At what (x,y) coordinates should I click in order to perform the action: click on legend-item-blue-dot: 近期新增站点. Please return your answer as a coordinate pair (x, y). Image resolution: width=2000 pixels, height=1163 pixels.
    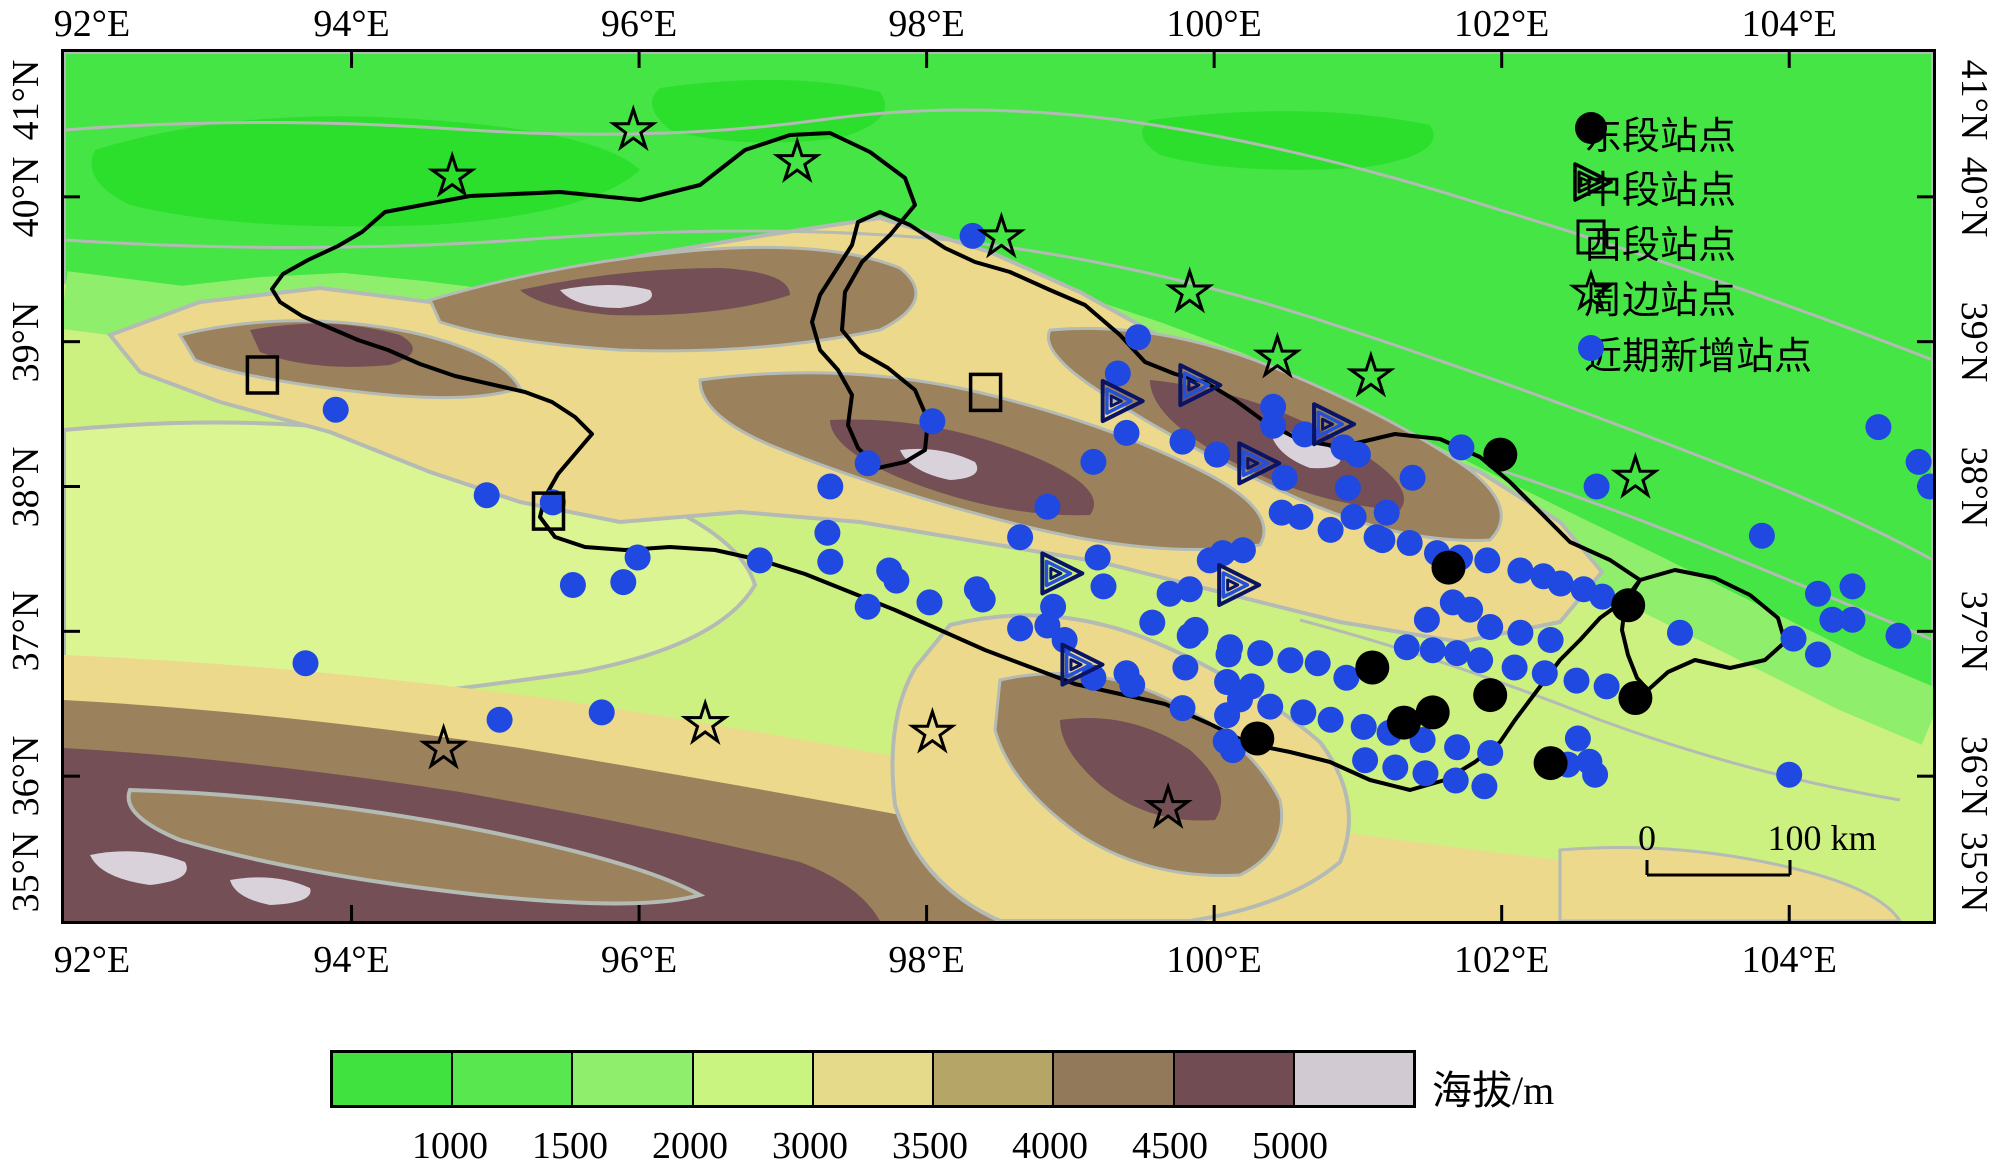
    Looking at the image, I should click on (1690, 352).